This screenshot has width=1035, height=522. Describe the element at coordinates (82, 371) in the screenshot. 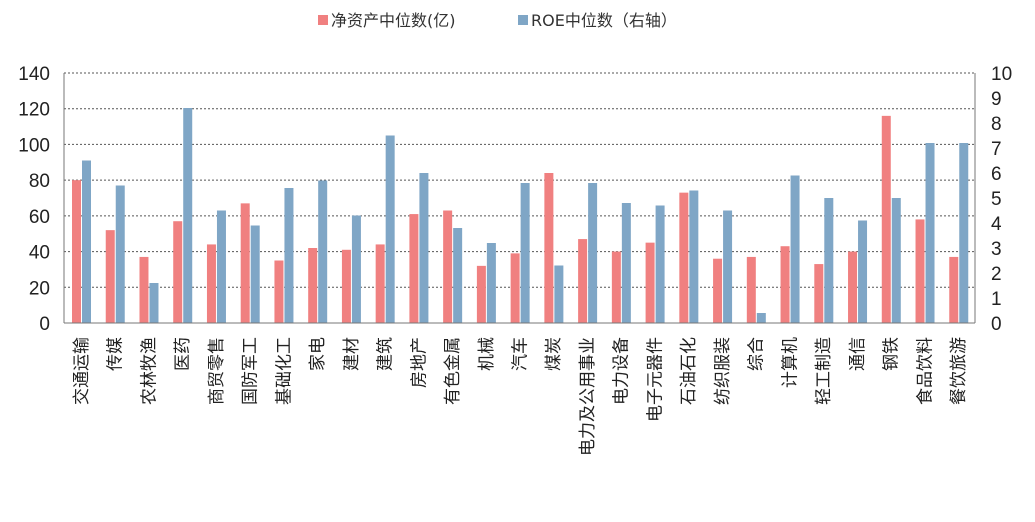

I see `x-category-label: 交通运输` at that location.